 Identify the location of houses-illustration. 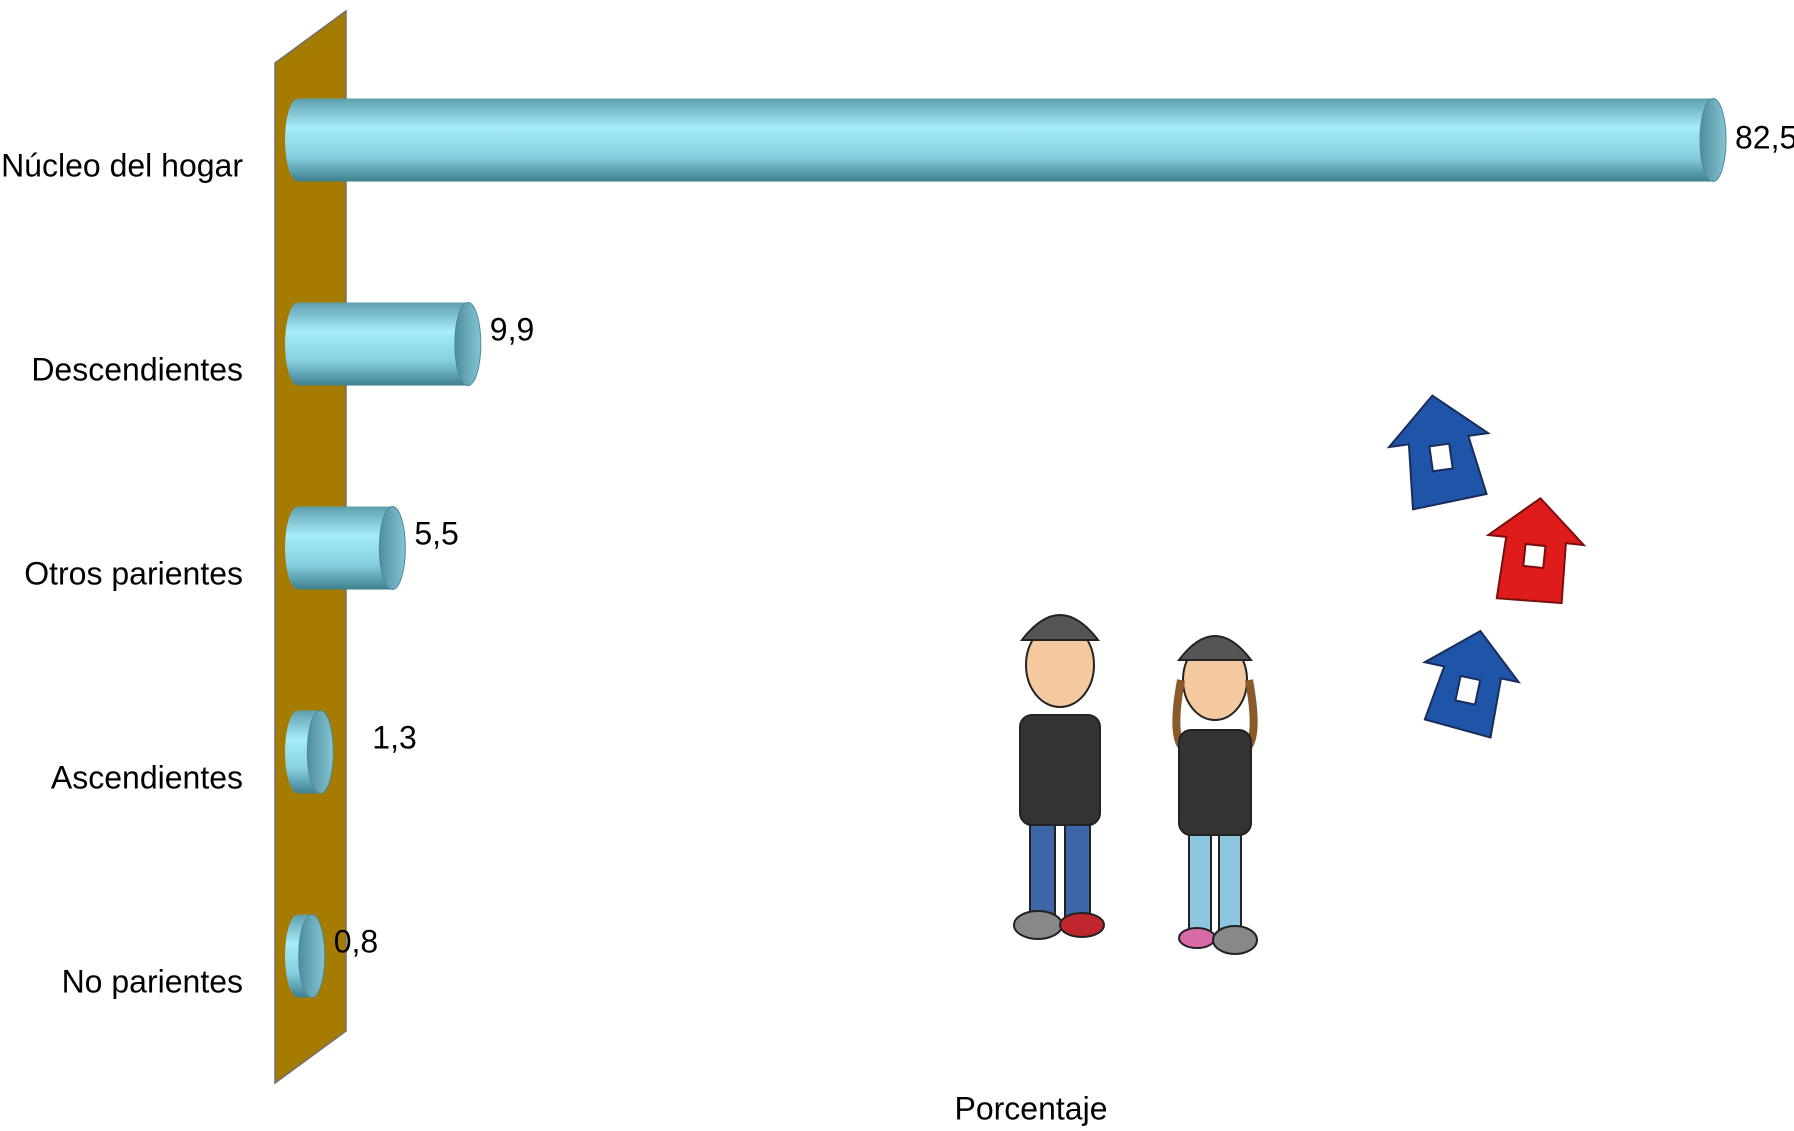
(1486, 566).